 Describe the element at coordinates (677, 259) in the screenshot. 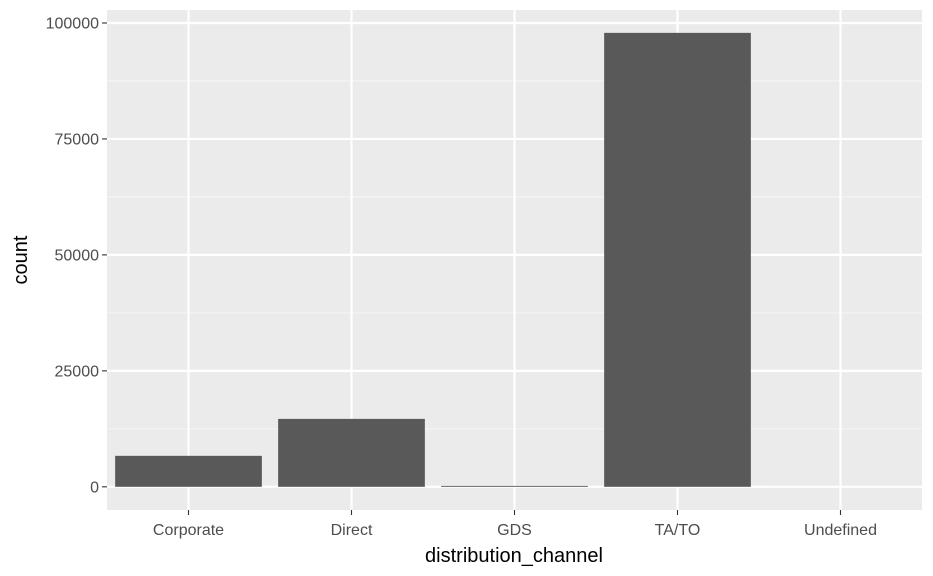

I see `bar-ta-to` at that location.